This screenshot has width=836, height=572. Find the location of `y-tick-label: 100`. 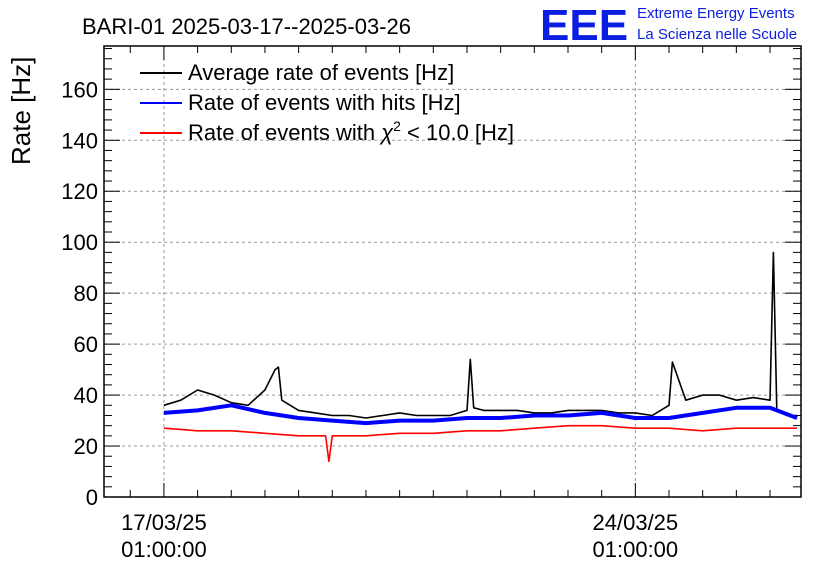

y-tick-label: 100 is located at coordinates (79, 242).